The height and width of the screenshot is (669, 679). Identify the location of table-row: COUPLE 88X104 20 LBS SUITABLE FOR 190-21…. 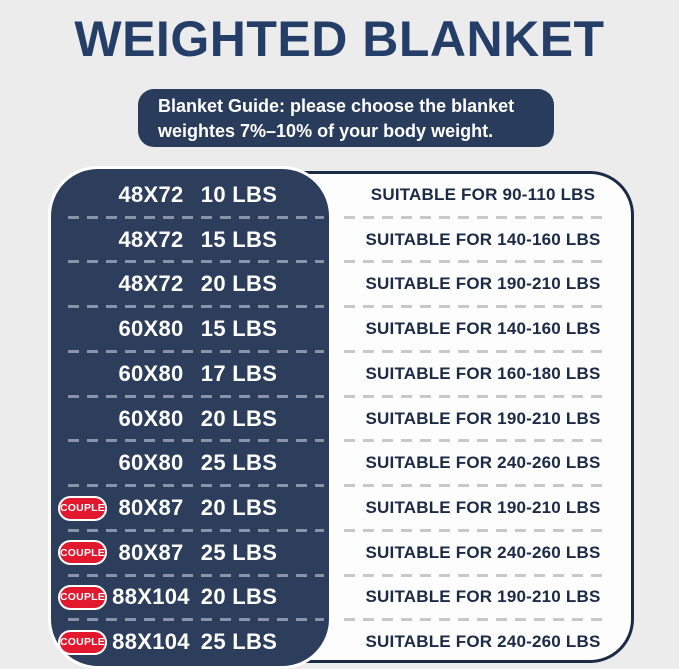
(345, 598).